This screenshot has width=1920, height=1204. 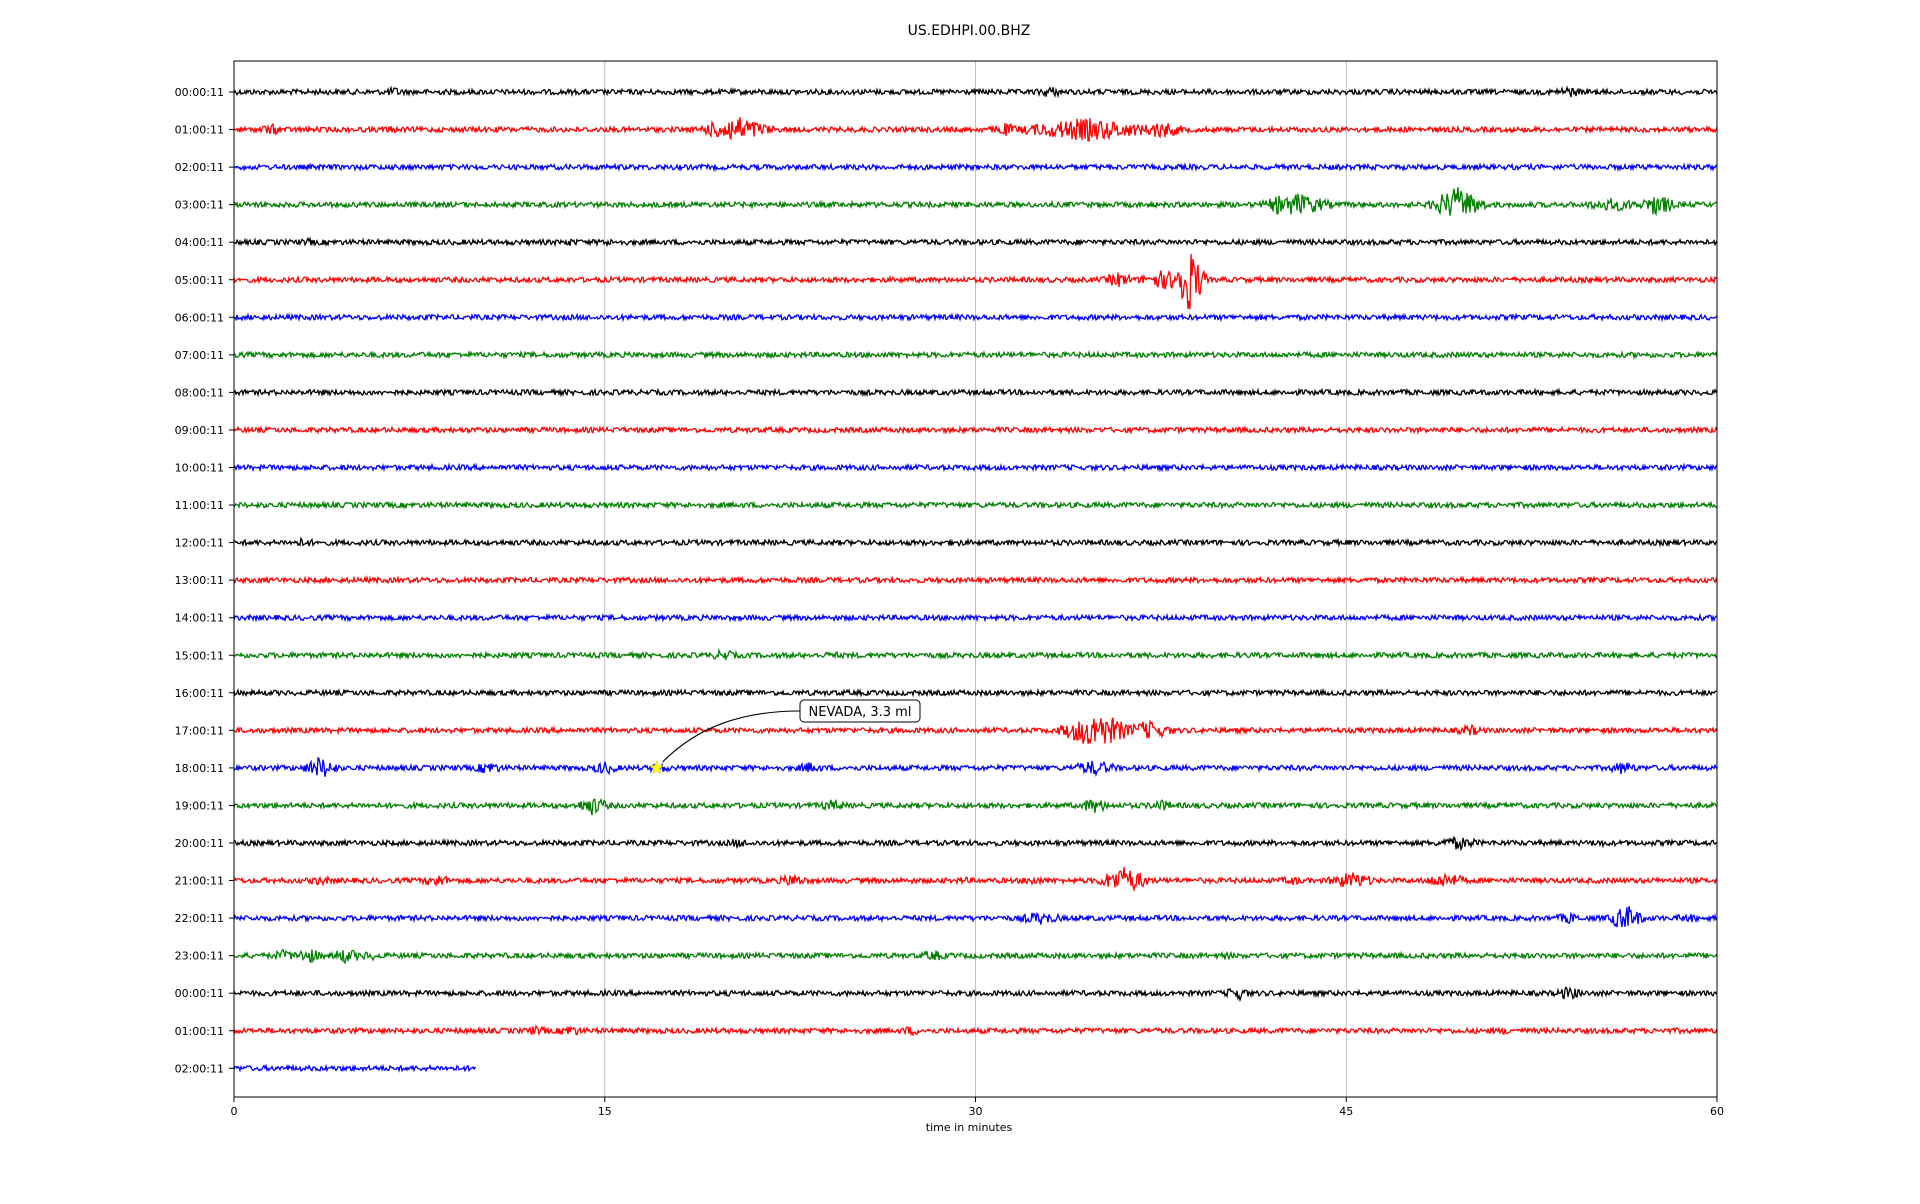 What do you see at coordinates (199, 242) in the screenshot?
I see `y-tick-label: 04:00:11` at bounding box center [199, 242].